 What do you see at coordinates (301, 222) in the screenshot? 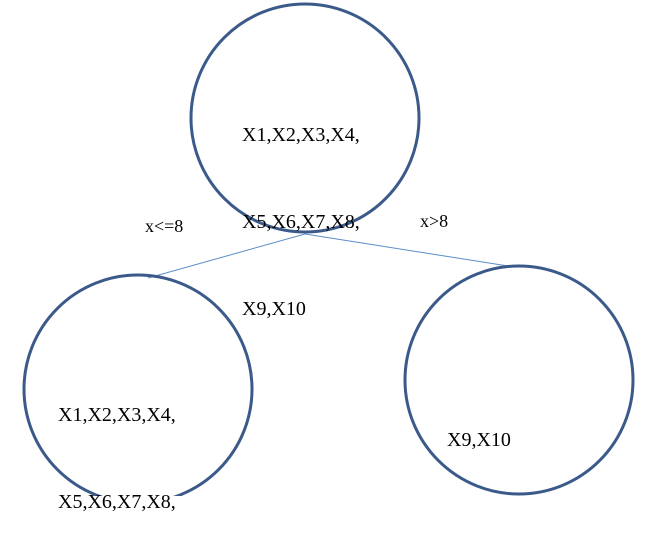
I see `root-node-line: X5,X6,X7,X8,` at bounding box center [301, 222].